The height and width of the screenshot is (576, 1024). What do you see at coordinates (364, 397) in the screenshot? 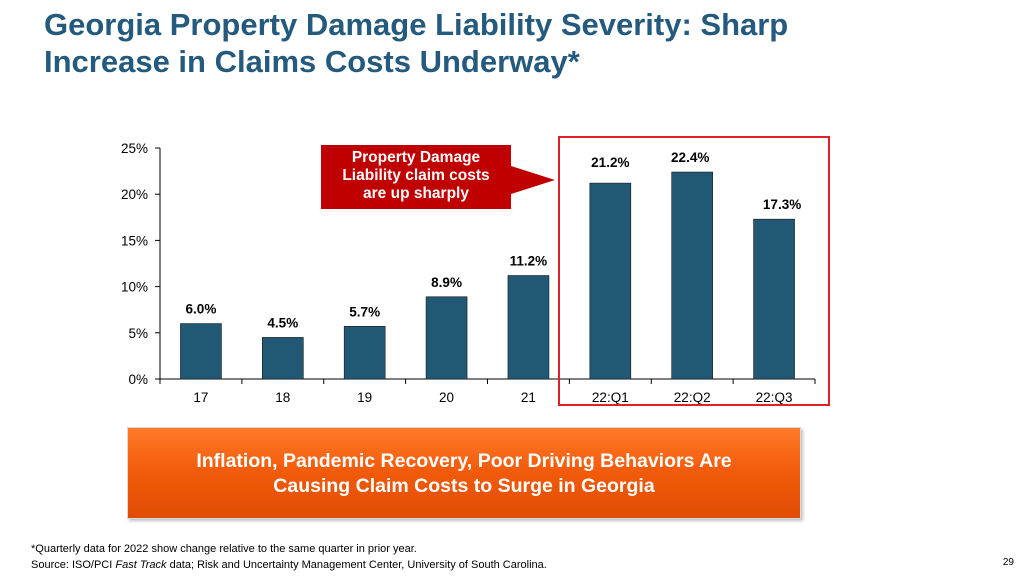
I see `x-tick-label: 19` at bounding box center [364, 397].